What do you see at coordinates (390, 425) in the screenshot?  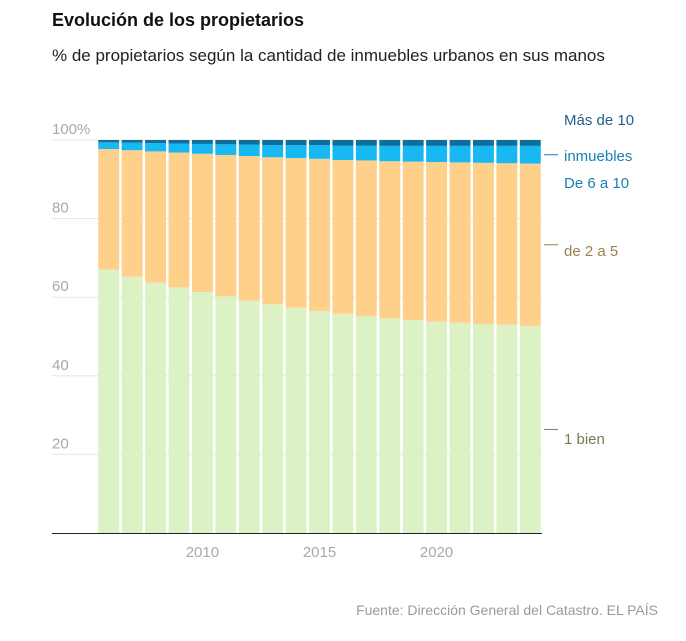 I see `bar-2018-1-bien` at bounding box center [390, 425].